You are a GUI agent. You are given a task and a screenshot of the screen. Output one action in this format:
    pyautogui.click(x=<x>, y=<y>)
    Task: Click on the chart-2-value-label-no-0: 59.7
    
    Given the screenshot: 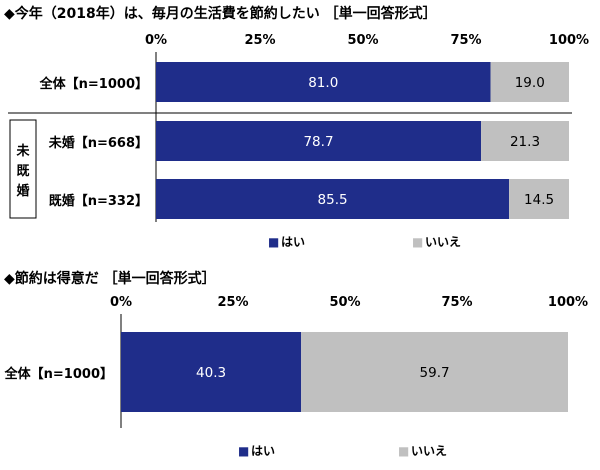 What is the action you would take?
    pyautogui.click(x=435, y=373)
    